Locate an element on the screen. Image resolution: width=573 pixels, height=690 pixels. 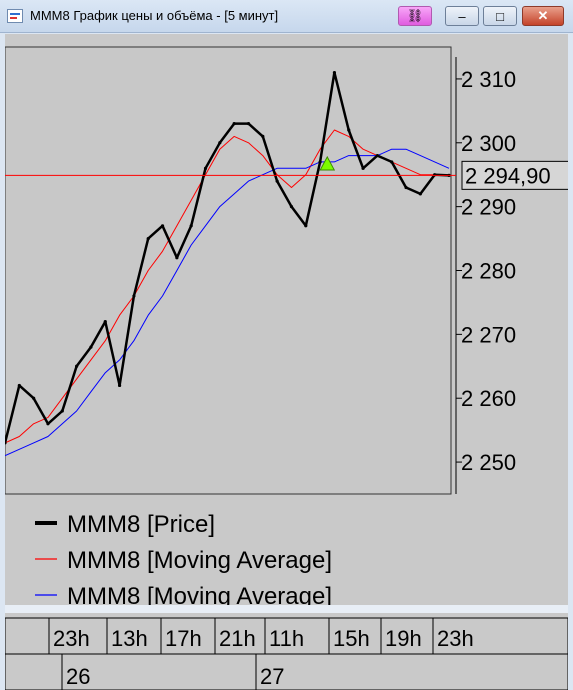
y-tick-label: 2 270 is located at coordinates (488, 334).